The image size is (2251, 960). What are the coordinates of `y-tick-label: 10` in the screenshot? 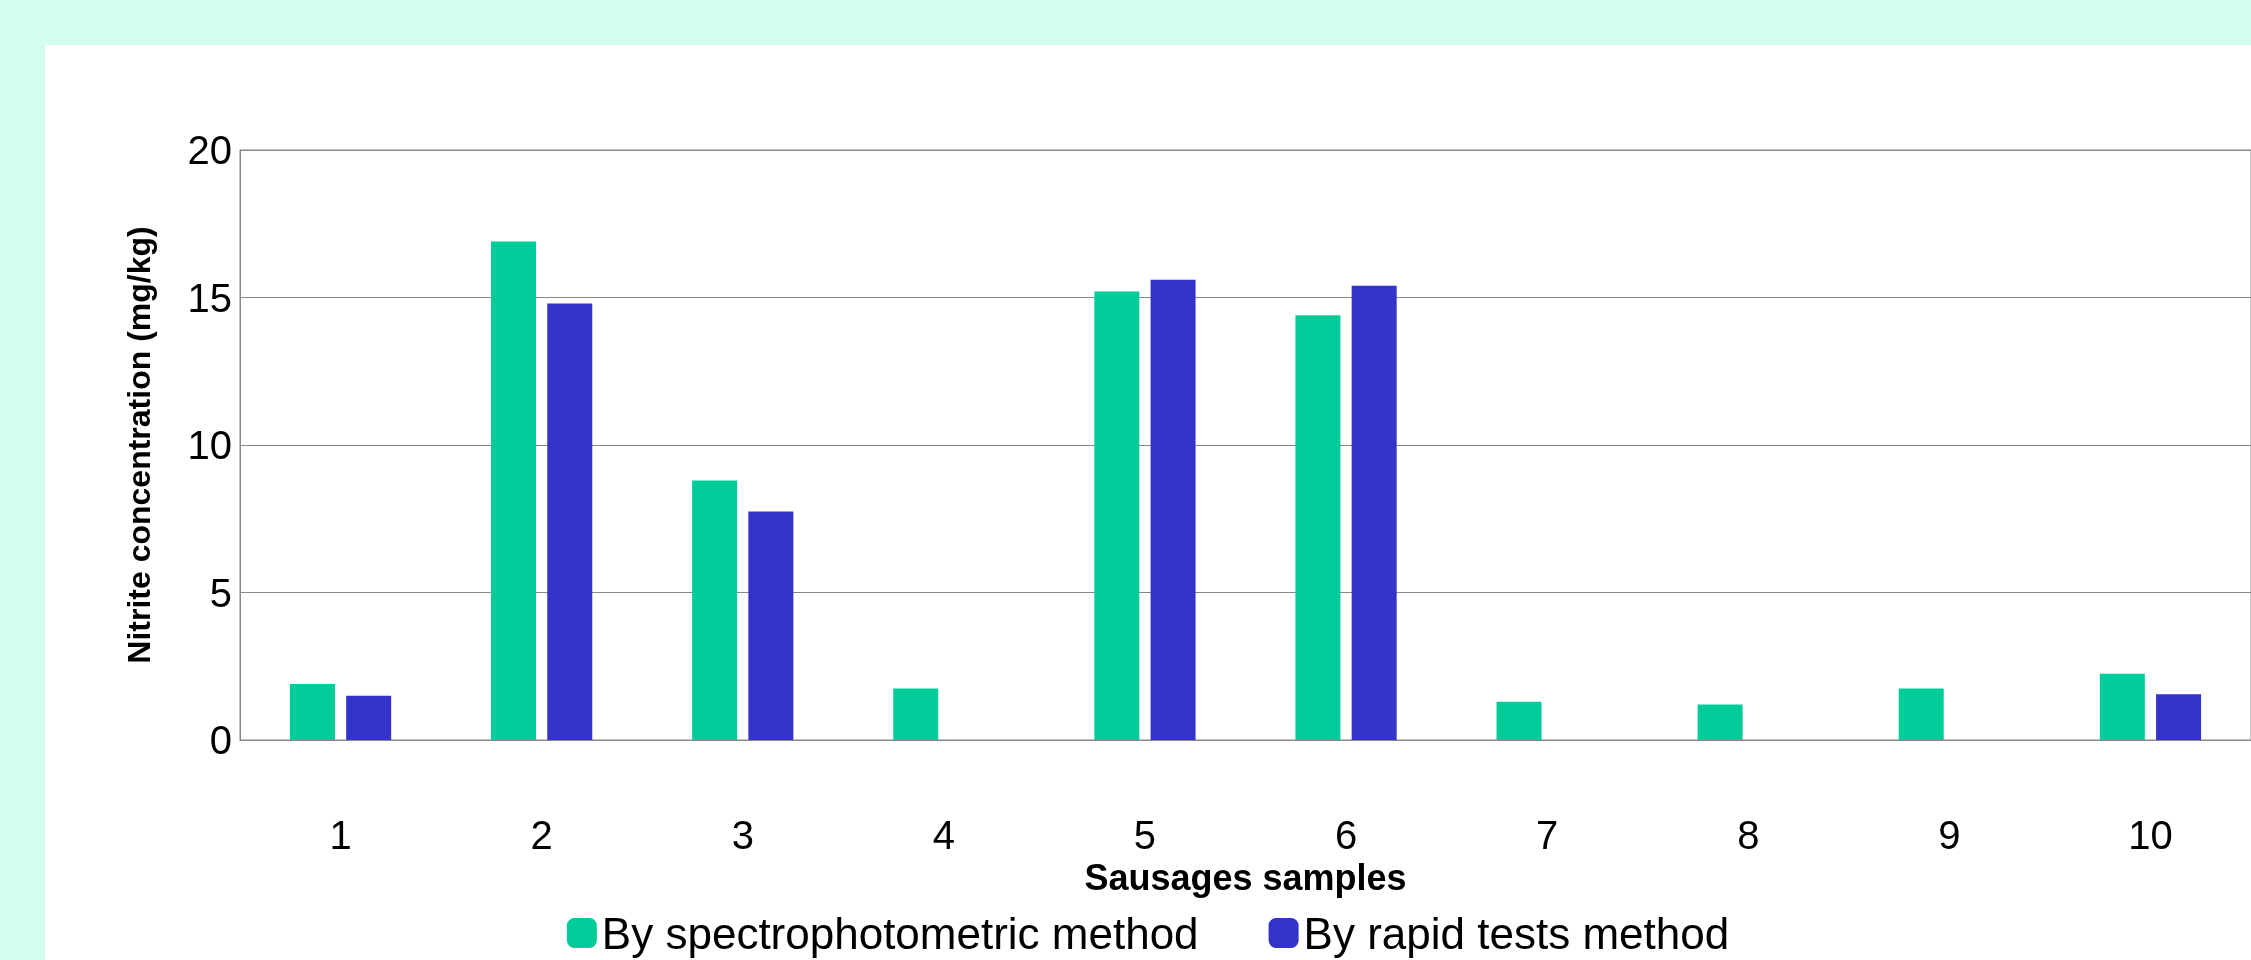 It's located at (209, 445).